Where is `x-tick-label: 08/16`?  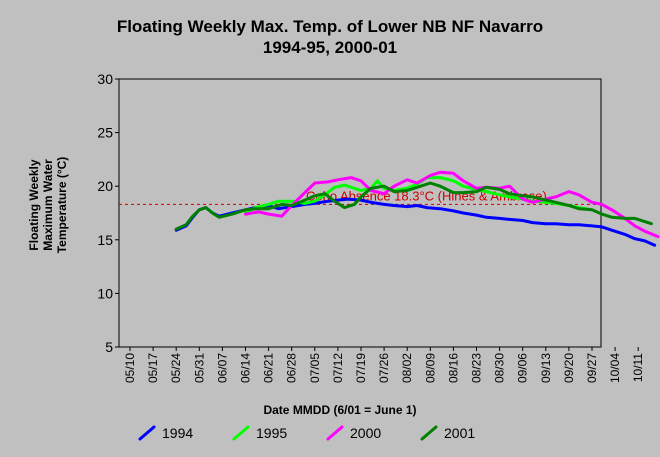 x-tick-label: 08/16 is located at coordinates (453, 368).